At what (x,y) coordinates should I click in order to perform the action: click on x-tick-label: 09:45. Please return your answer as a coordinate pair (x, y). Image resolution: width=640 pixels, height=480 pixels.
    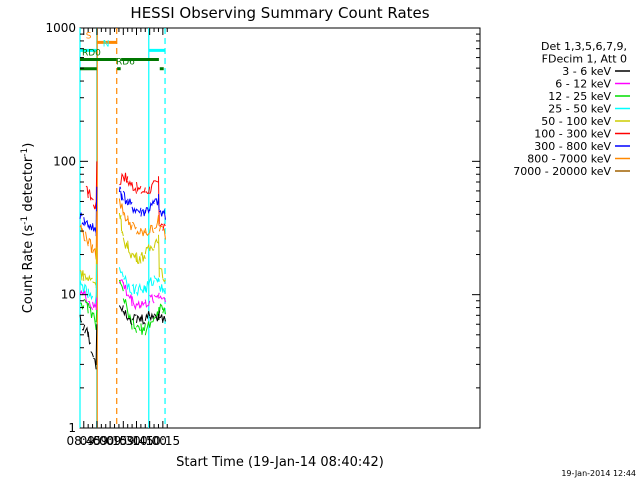
    Looking at the image, I should click on (136, 441).